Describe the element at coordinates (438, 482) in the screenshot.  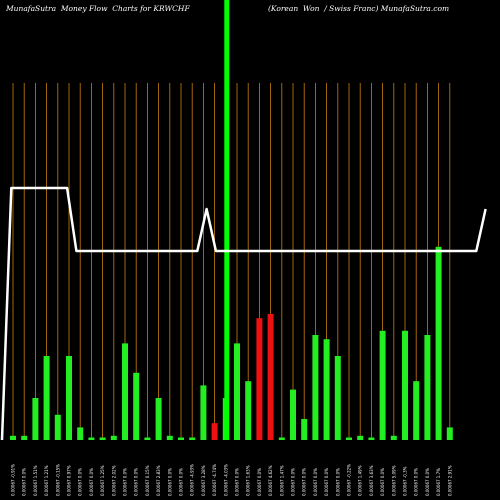
I see `x-tick-label: 0.00067 1.7%` at that location.